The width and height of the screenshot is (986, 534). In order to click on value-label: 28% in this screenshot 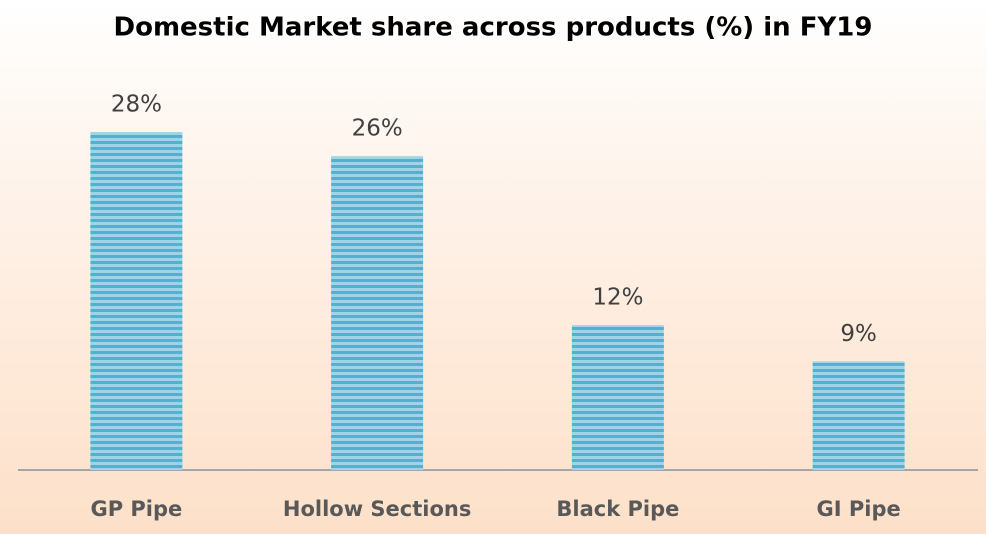, I will do `click(136, 105)`.